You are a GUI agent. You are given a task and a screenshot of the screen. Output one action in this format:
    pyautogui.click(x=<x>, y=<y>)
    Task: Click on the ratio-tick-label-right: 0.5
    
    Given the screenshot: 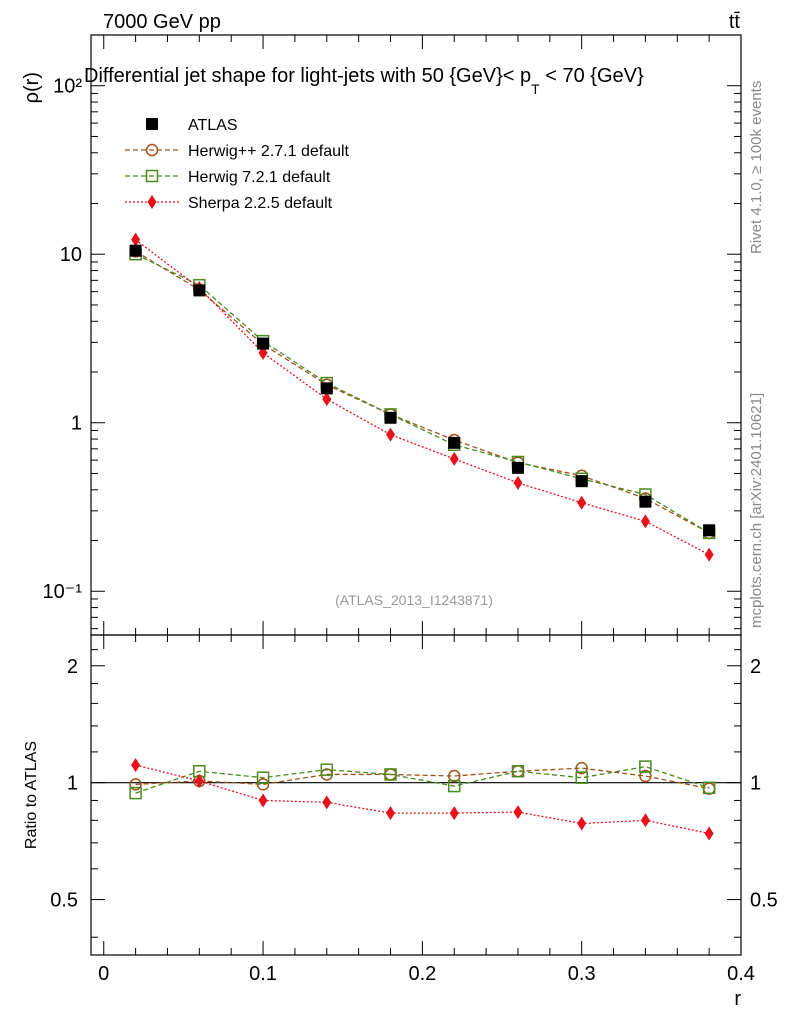 What is the action you would take?
    pyautogui.click(x=764, y=901)
    